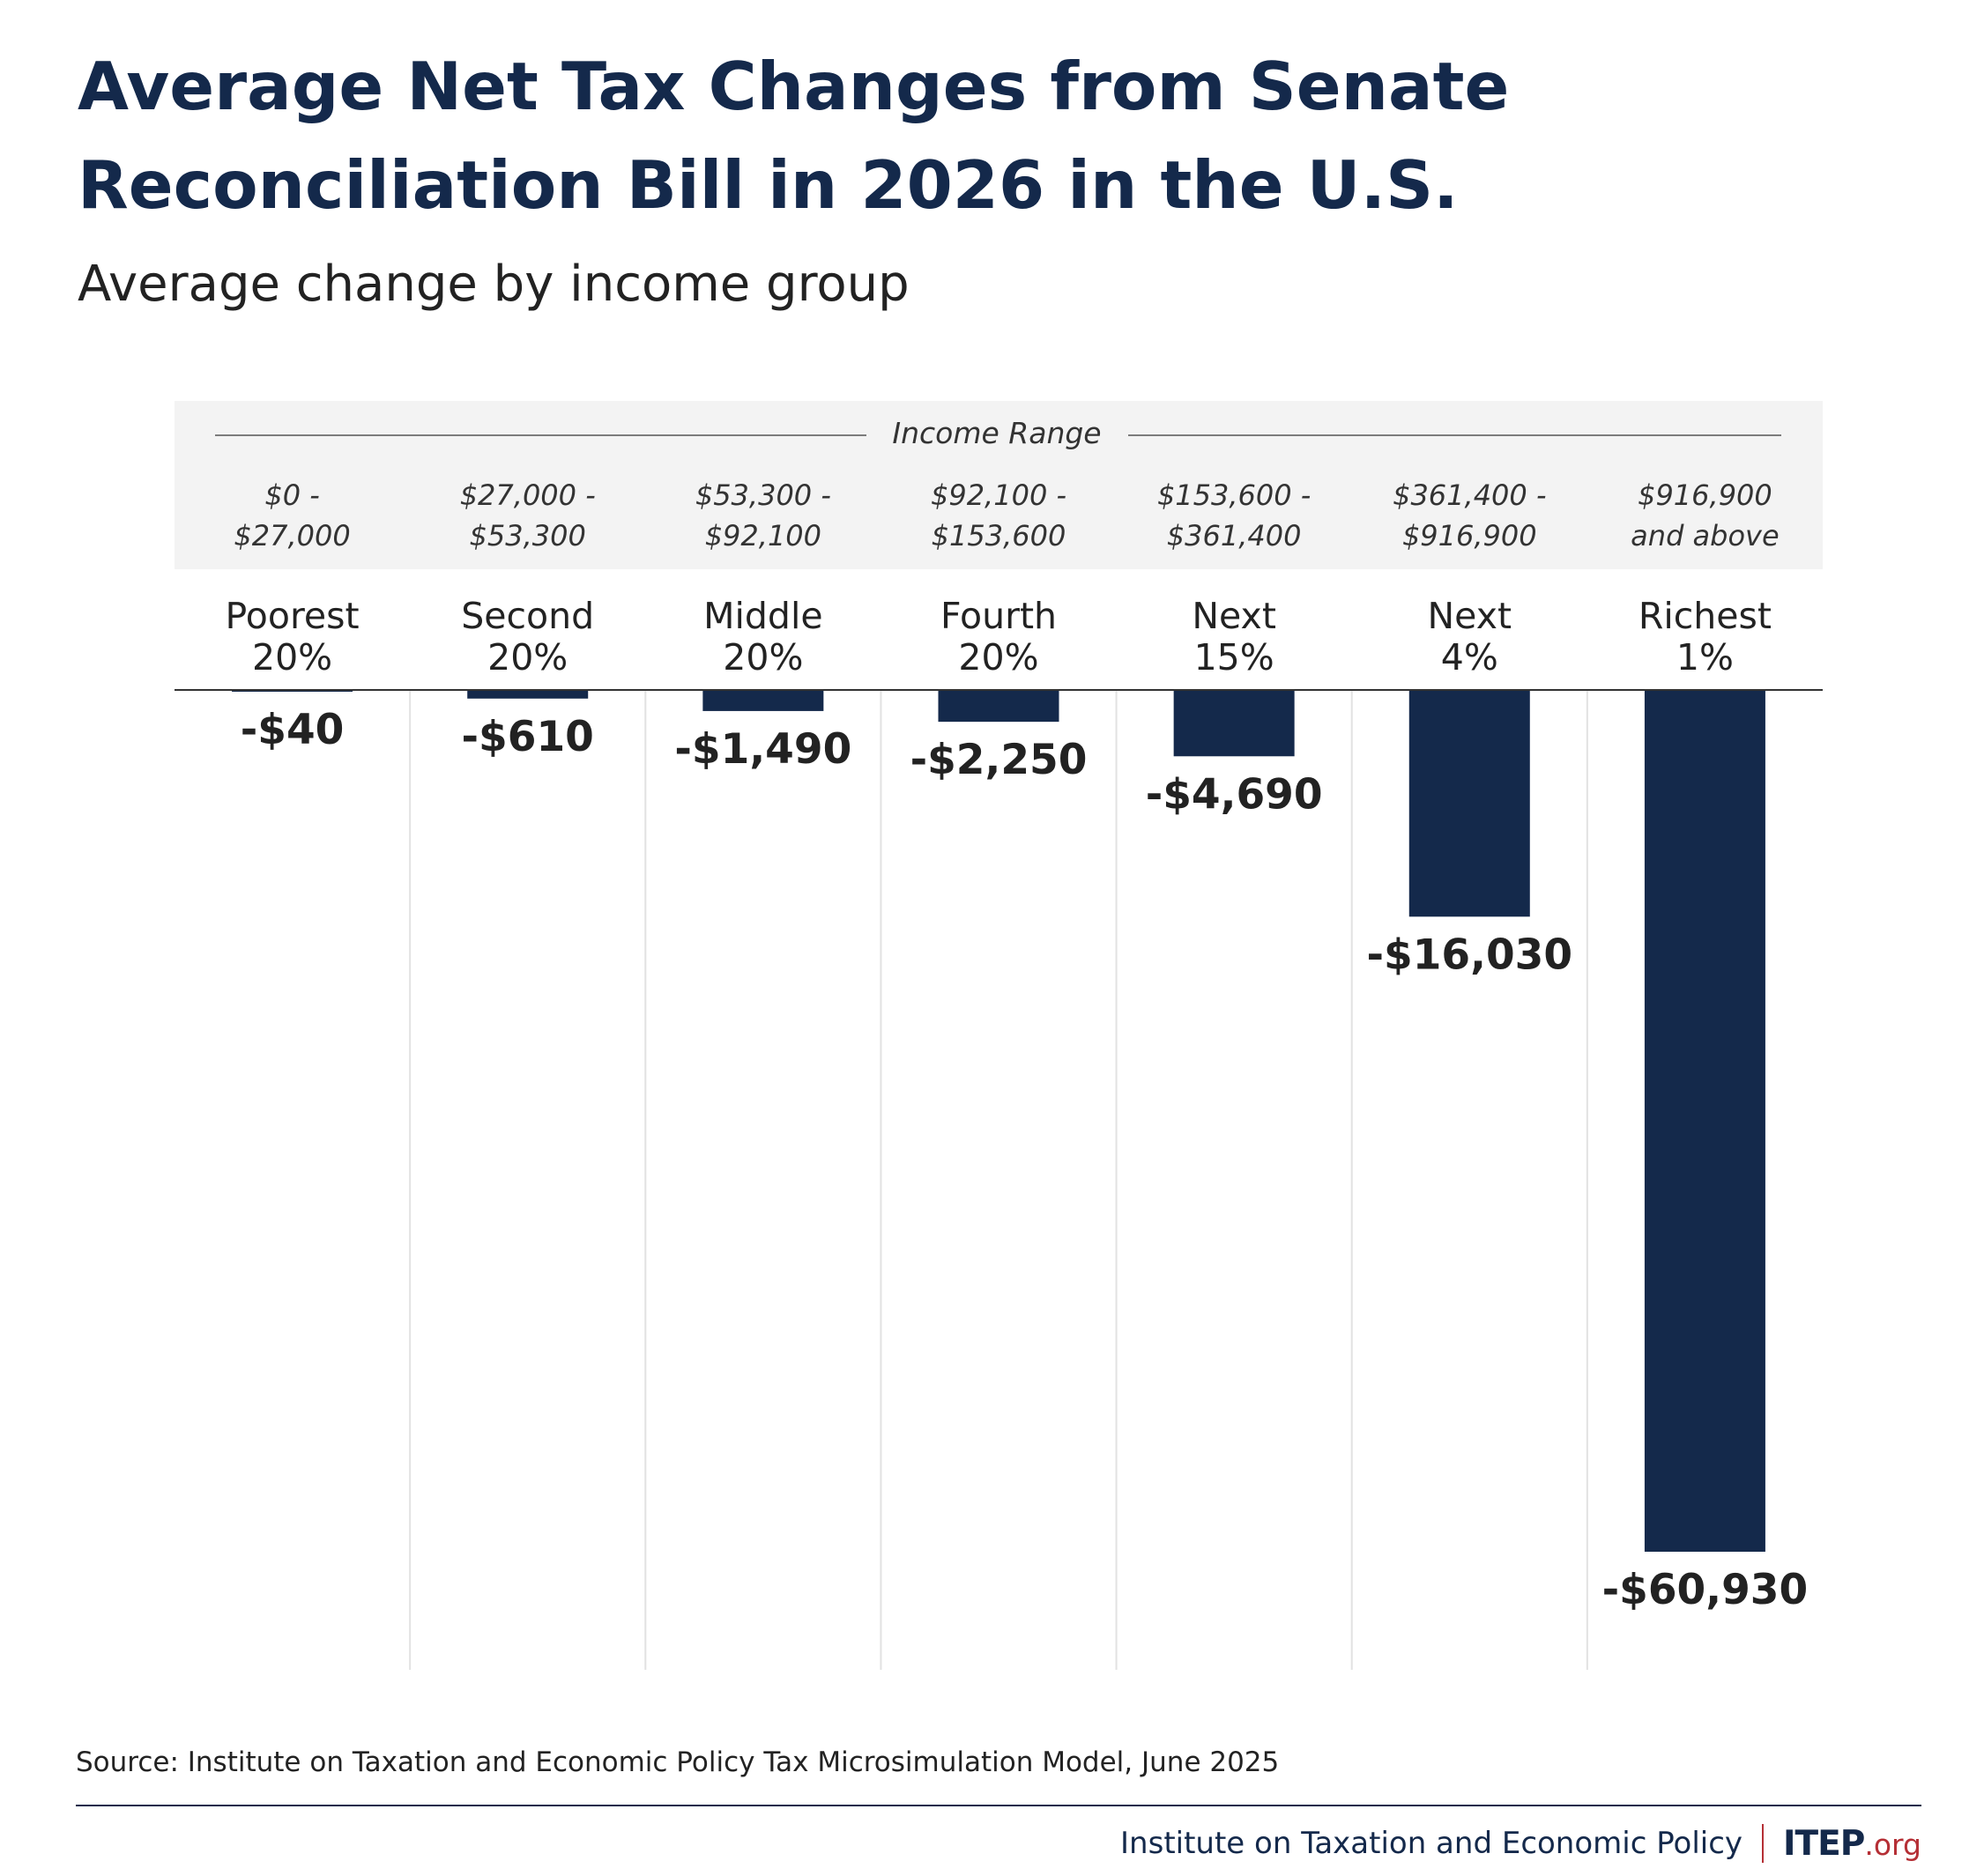 Image resolution: width=1984 pixels, height=1876 pixels. What do you see at coordinates (1705, 657) in the screenshot?
I see `group-share: 1%` at bounding box center [1705, 657].